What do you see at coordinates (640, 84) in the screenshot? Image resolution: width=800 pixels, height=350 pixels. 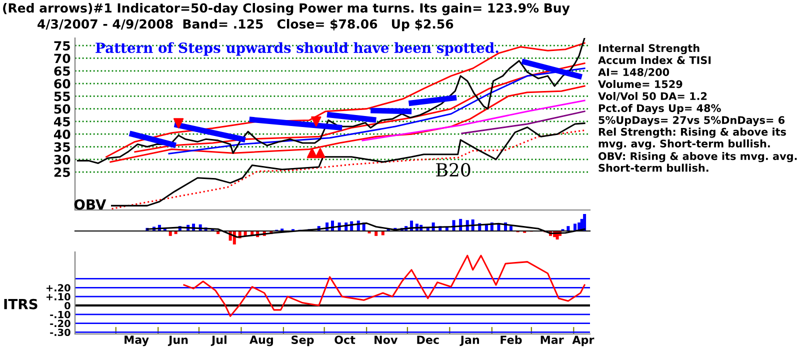 I see `text: Volume= 1529` at bounding box center [640, 84].